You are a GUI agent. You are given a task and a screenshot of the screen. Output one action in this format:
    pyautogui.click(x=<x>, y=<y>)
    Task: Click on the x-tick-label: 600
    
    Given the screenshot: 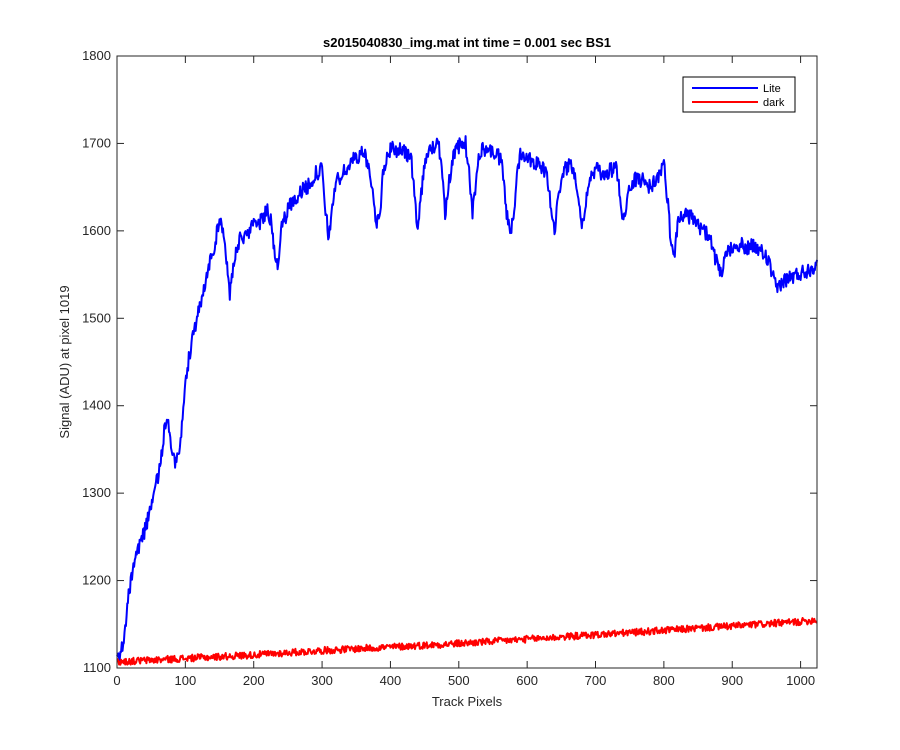 What is the action you would take?
    pyautogui.click(x=527, y=680)
    